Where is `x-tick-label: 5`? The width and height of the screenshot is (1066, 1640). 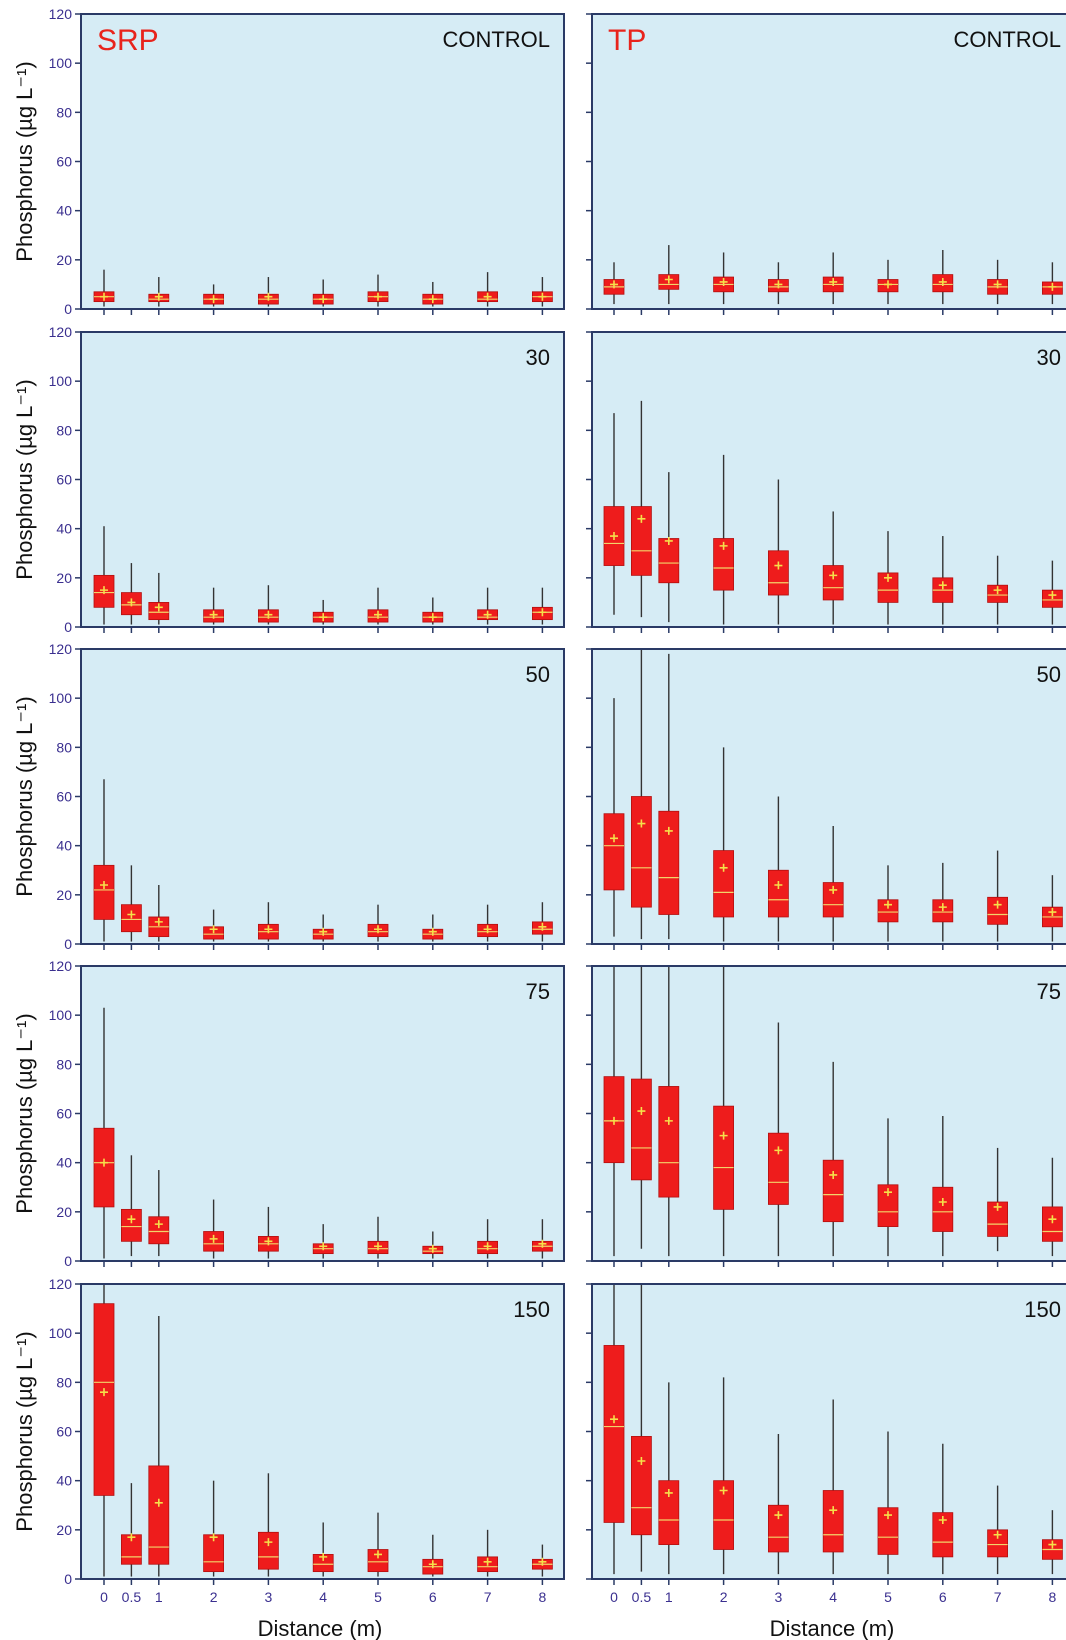
x-tick-label: 5 is located at coordinates (888, 1597).